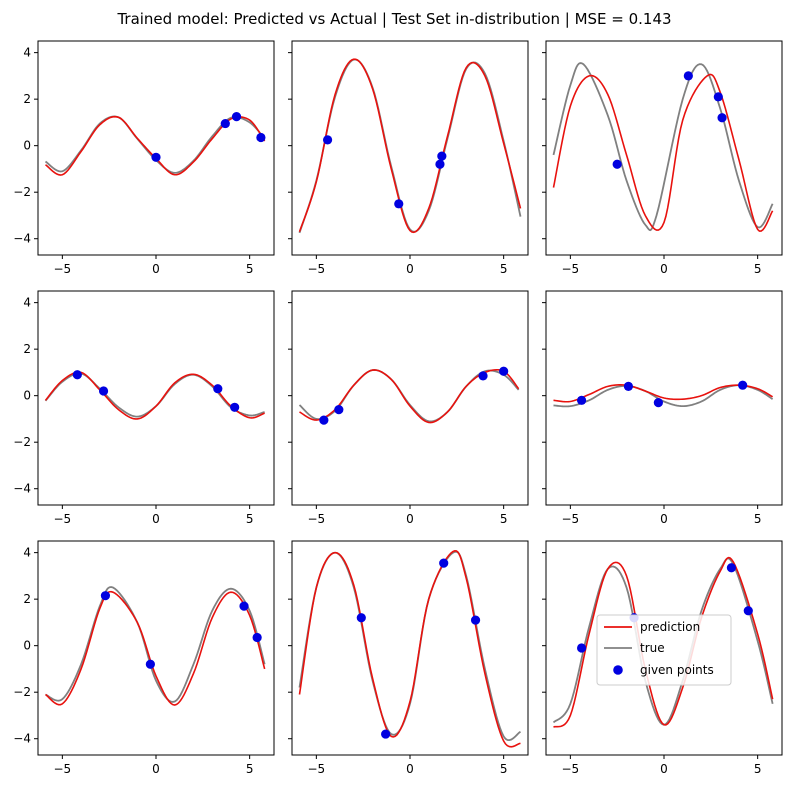  I want to click on subplot-1: −5 0 5 −4 −2 0 2 4, so click(144, 158).